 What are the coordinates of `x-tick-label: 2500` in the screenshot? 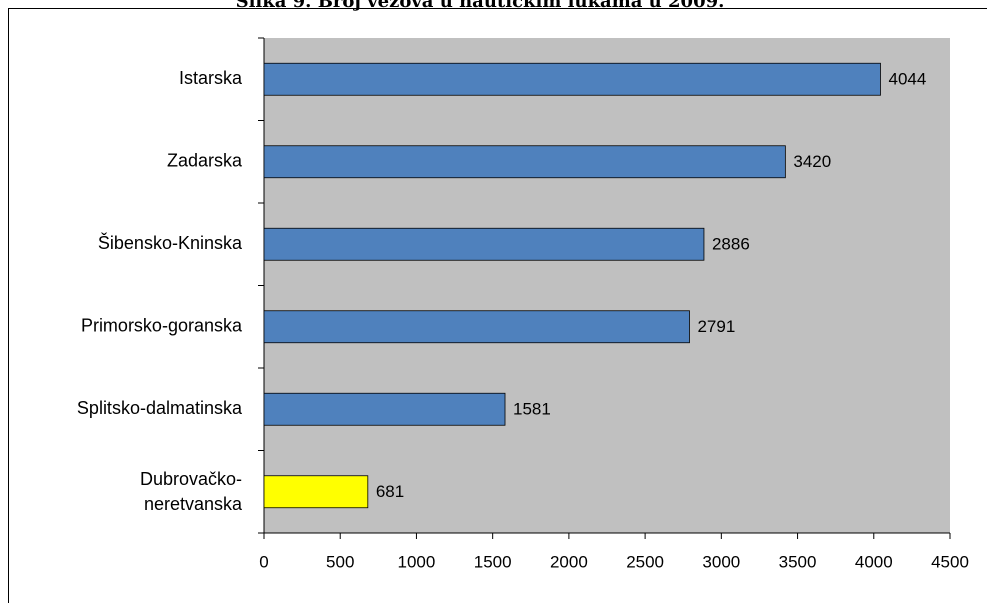 It's located at (645, 561).